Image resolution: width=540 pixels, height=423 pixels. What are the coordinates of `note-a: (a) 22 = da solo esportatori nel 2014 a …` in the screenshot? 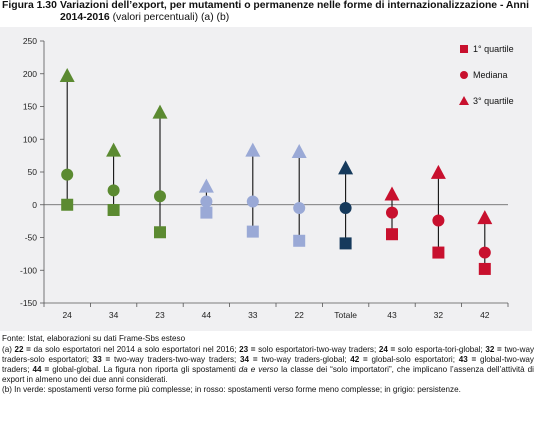 It's located at (268, 365).